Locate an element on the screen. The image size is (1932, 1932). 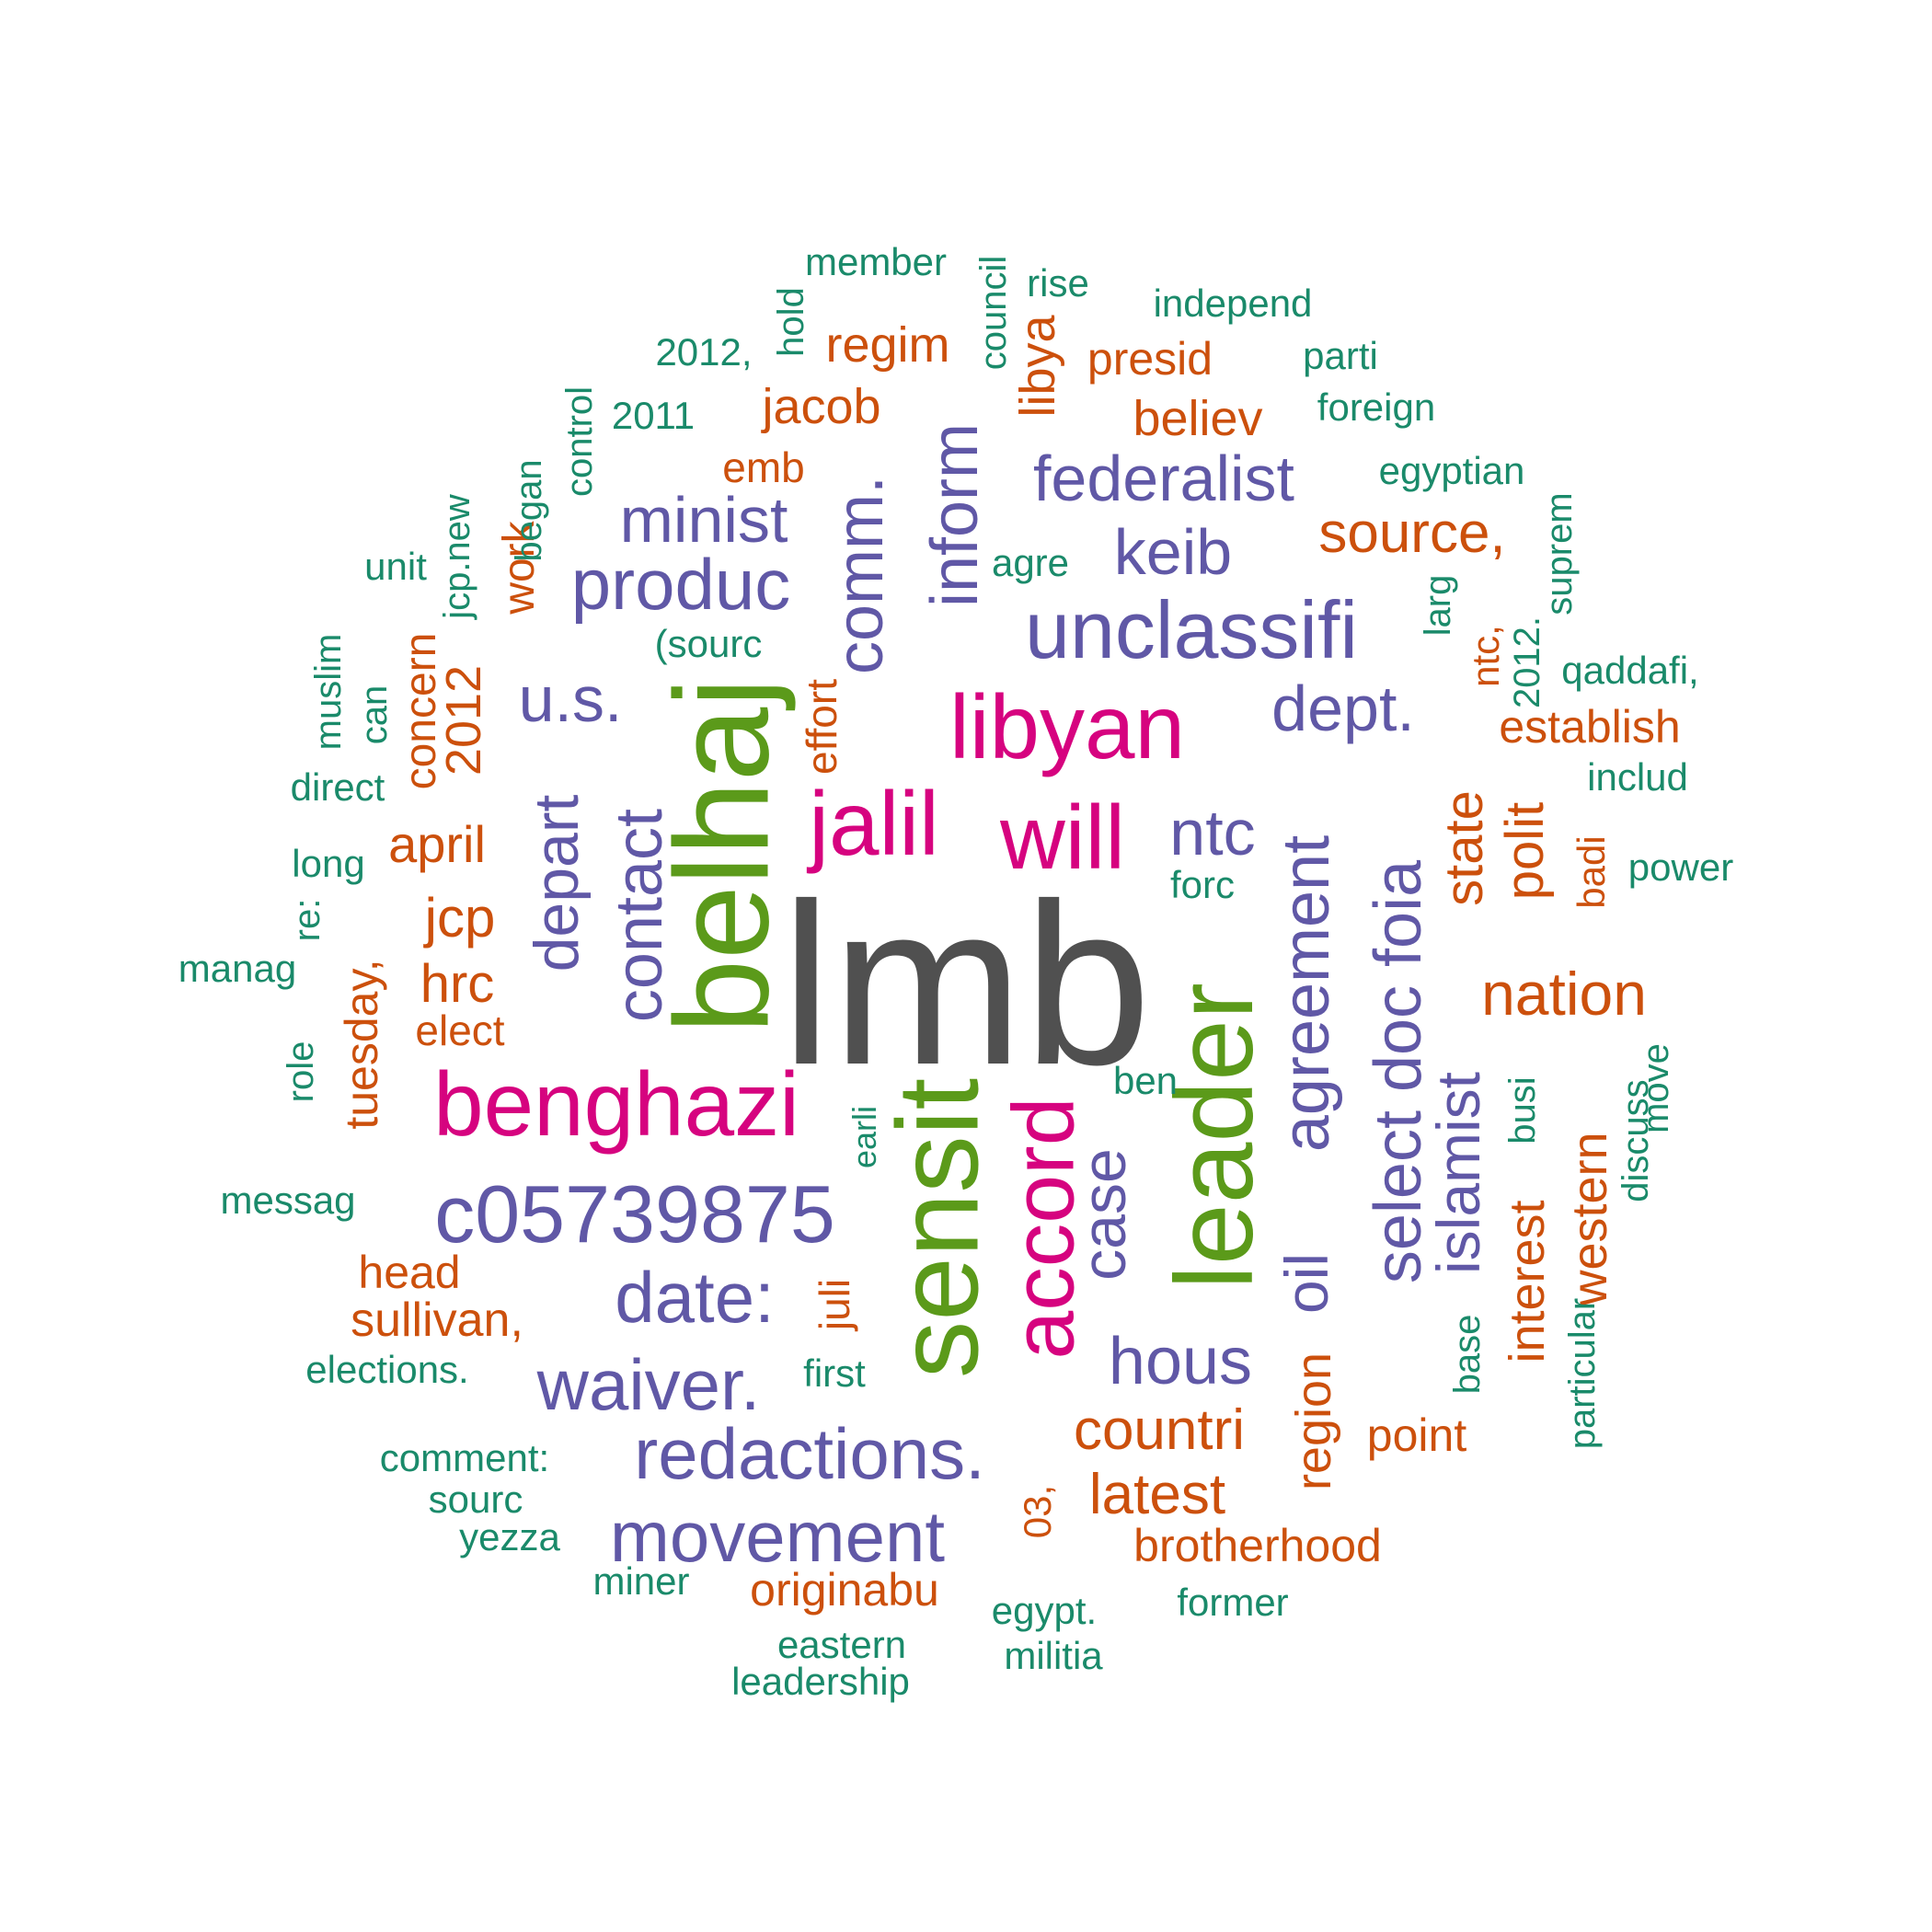
word-head: head is located at coordinates (409, 1272).